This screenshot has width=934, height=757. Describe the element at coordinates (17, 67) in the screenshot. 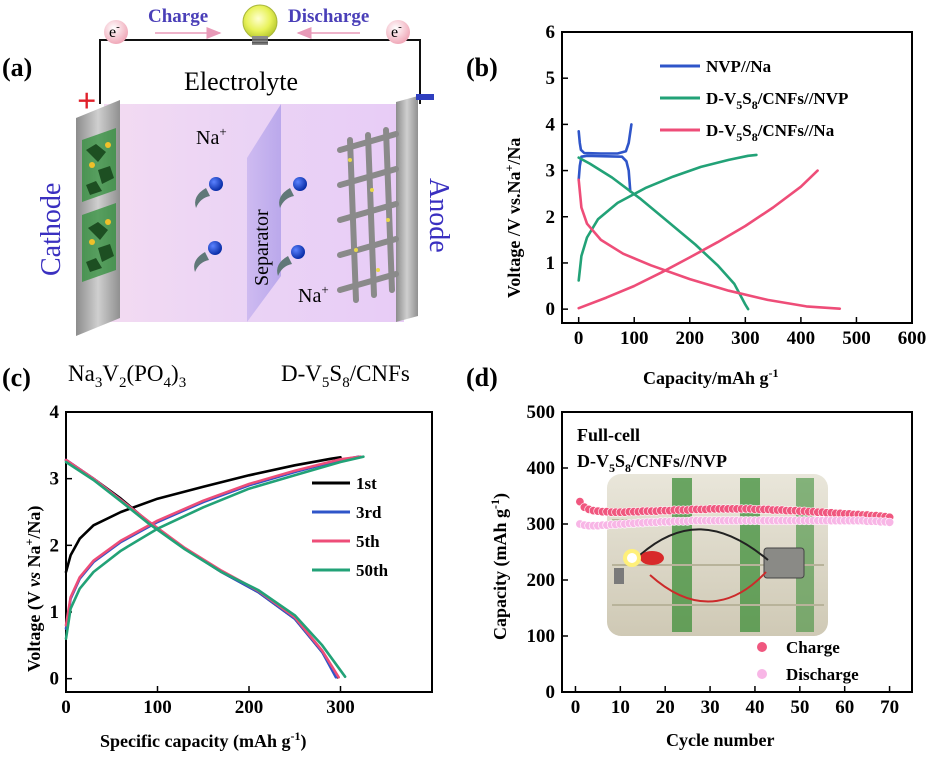

I see `panel-letter-a: (a)` at that location.